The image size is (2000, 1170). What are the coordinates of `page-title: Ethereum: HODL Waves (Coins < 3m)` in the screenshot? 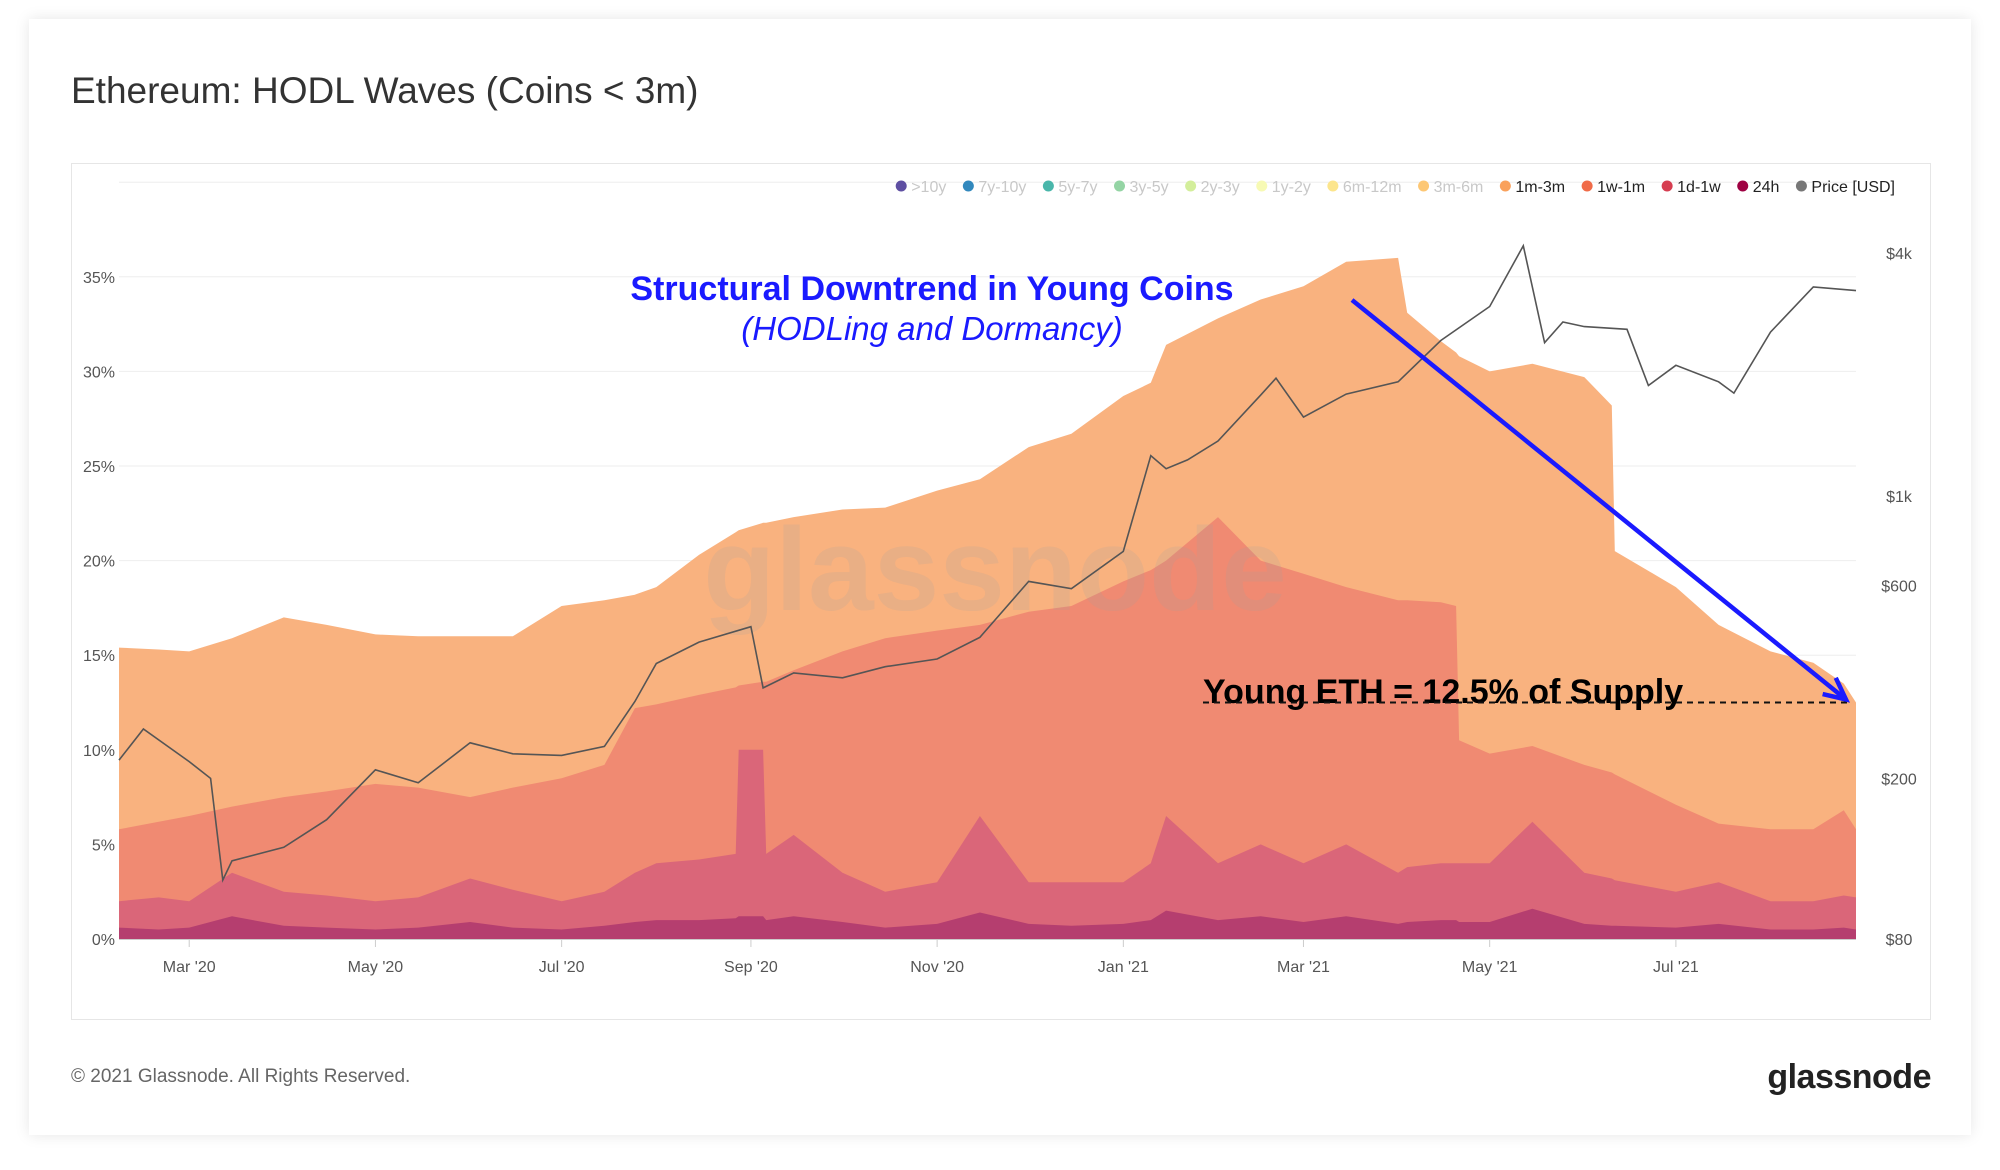 It's located at (385, 90).